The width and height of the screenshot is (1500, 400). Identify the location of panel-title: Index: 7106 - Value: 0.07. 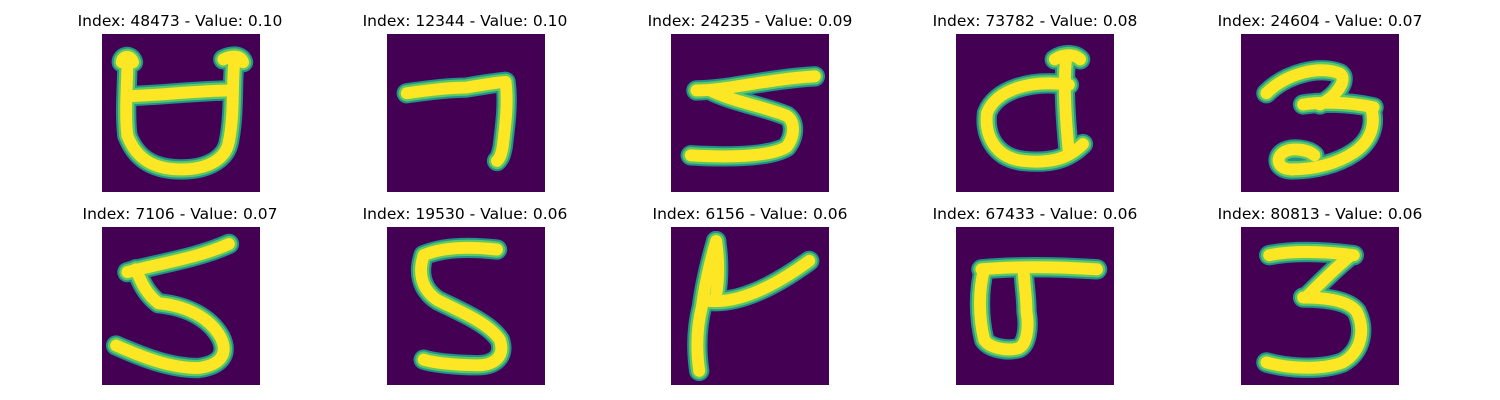
(180, 214).